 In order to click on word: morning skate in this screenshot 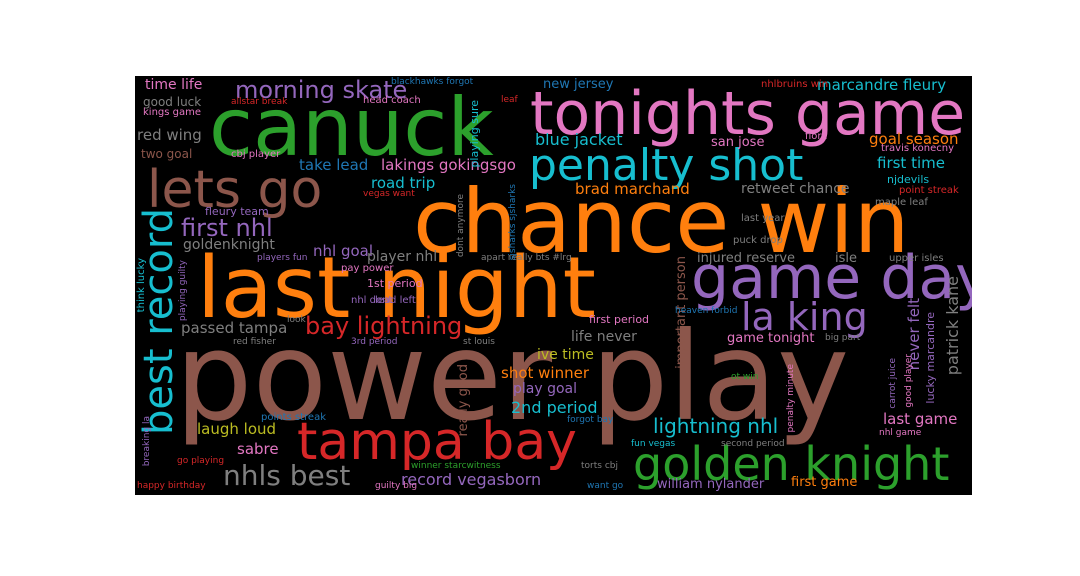, I will do `click(321, 90)`.